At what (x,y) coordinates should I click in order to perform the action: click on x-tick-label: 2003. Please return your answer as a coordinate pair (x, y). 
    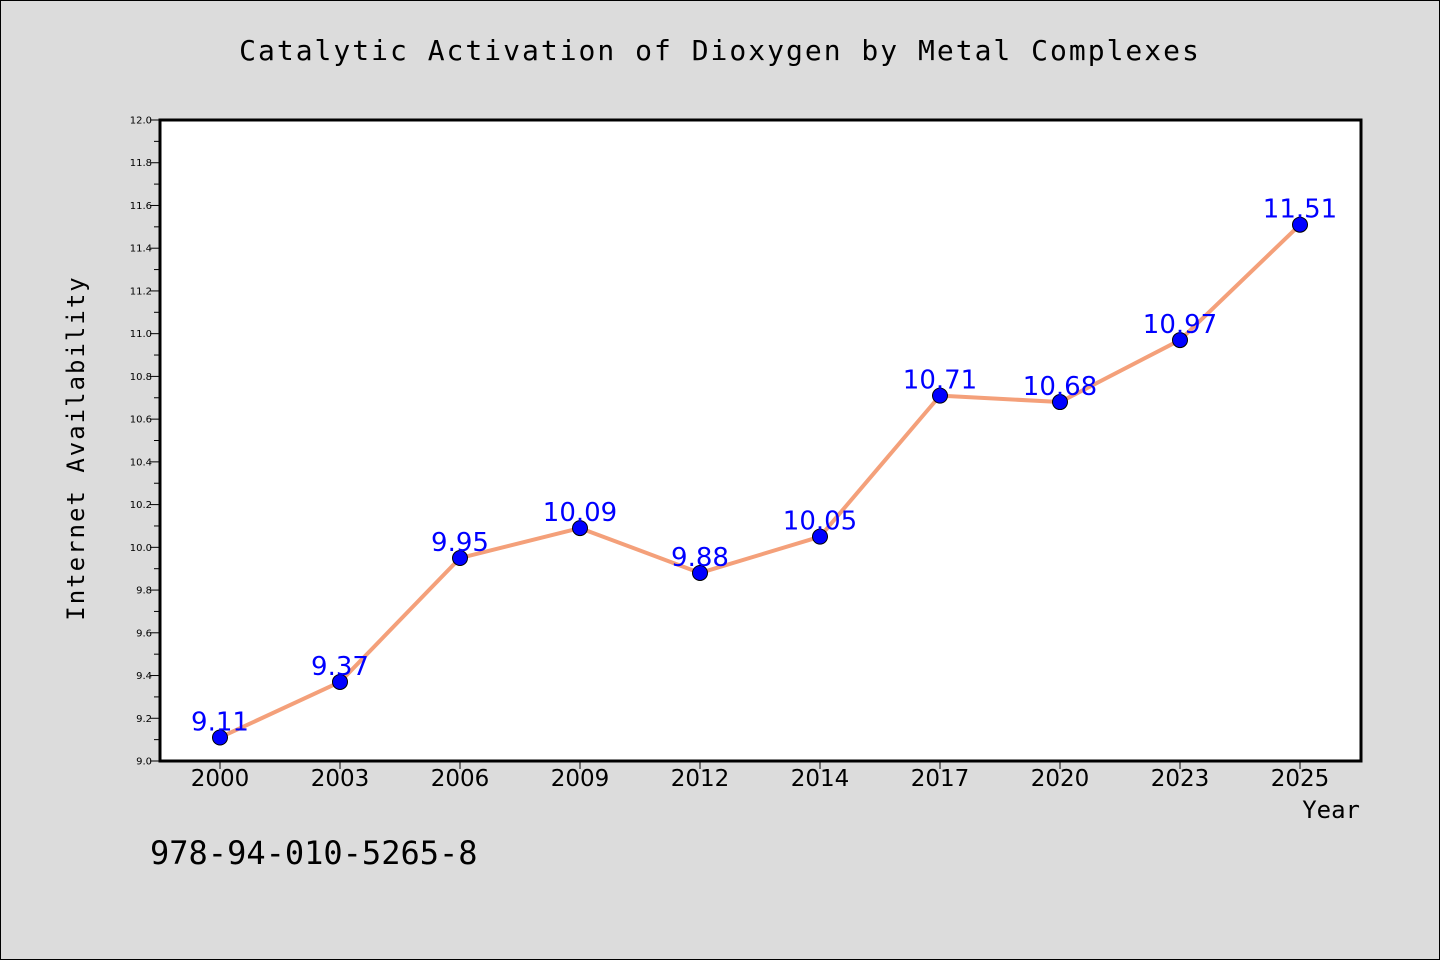
    Looking at the image, I should click on (340, 779).